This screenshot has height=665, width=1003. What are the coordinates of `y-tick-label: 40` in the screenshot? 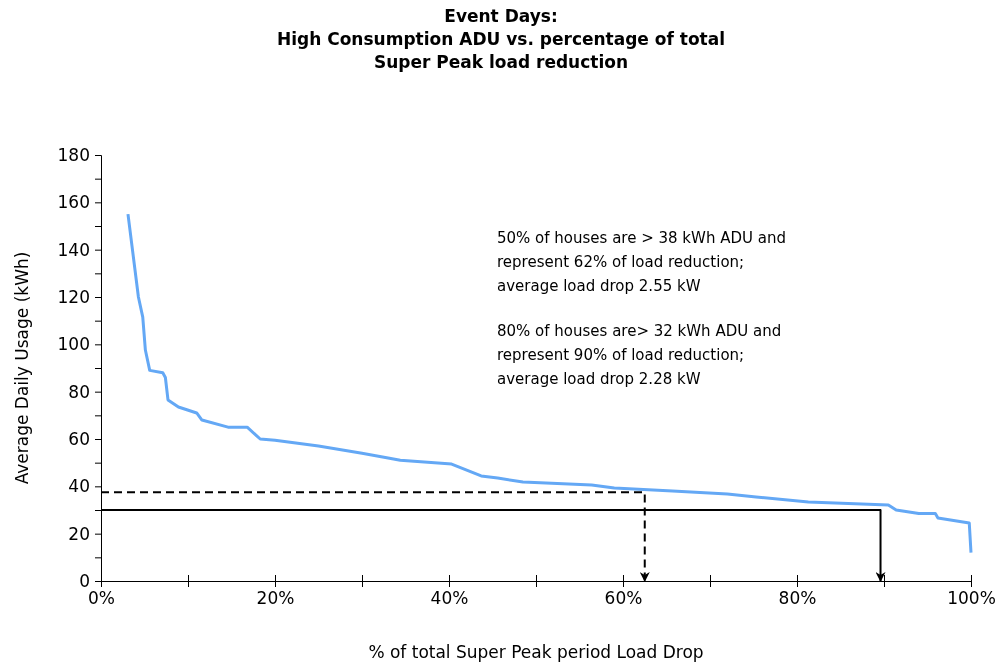 It's located at (79, 486).